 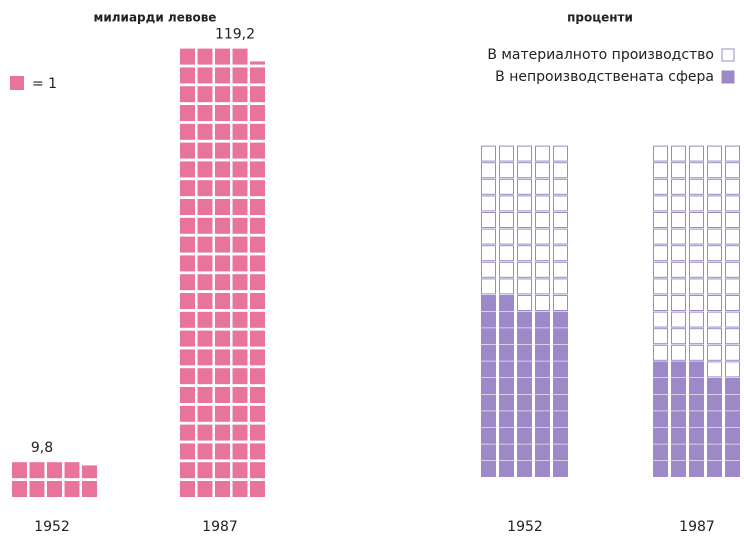 What do you see at coordinates (235, 35) in the screenshot?
I see `value-label: 119,2` at bounding box center [235, 35].